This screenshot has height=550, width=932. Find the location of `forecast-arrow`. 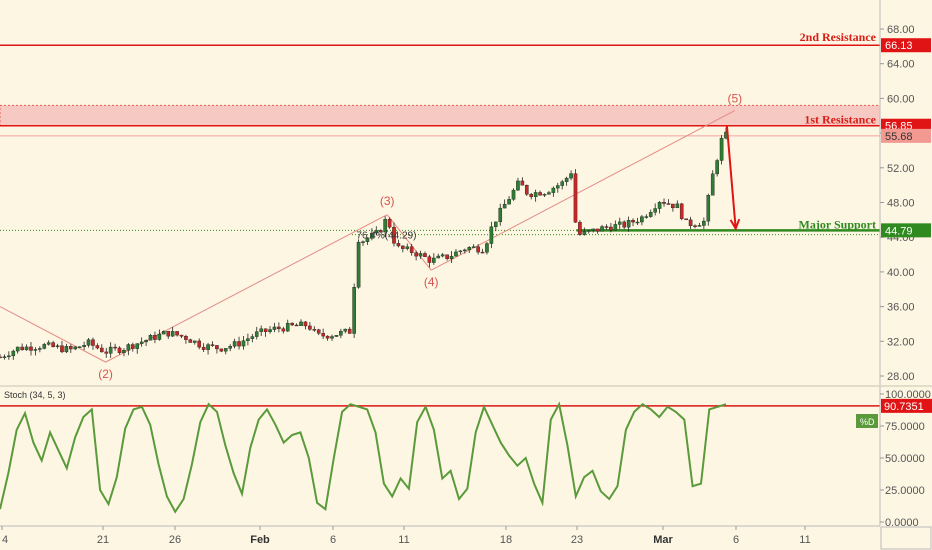

forecast-arrow is located at coordinates (731, 177).